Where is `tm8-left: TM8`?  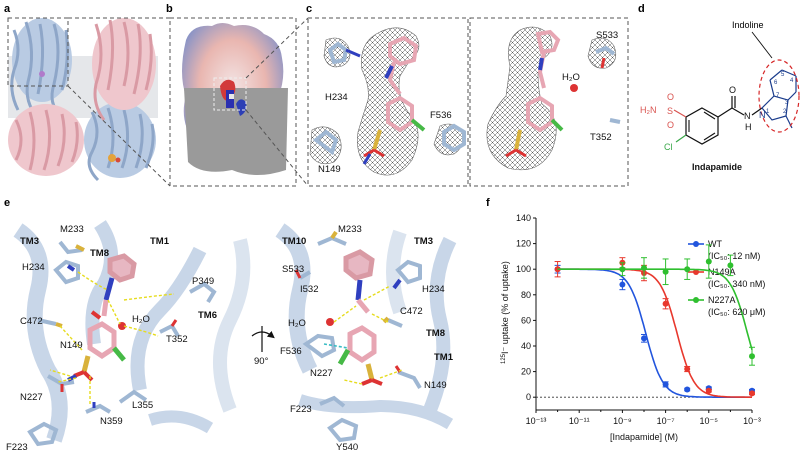 tm8-left: TM8 is located at coordinates (99, 253).